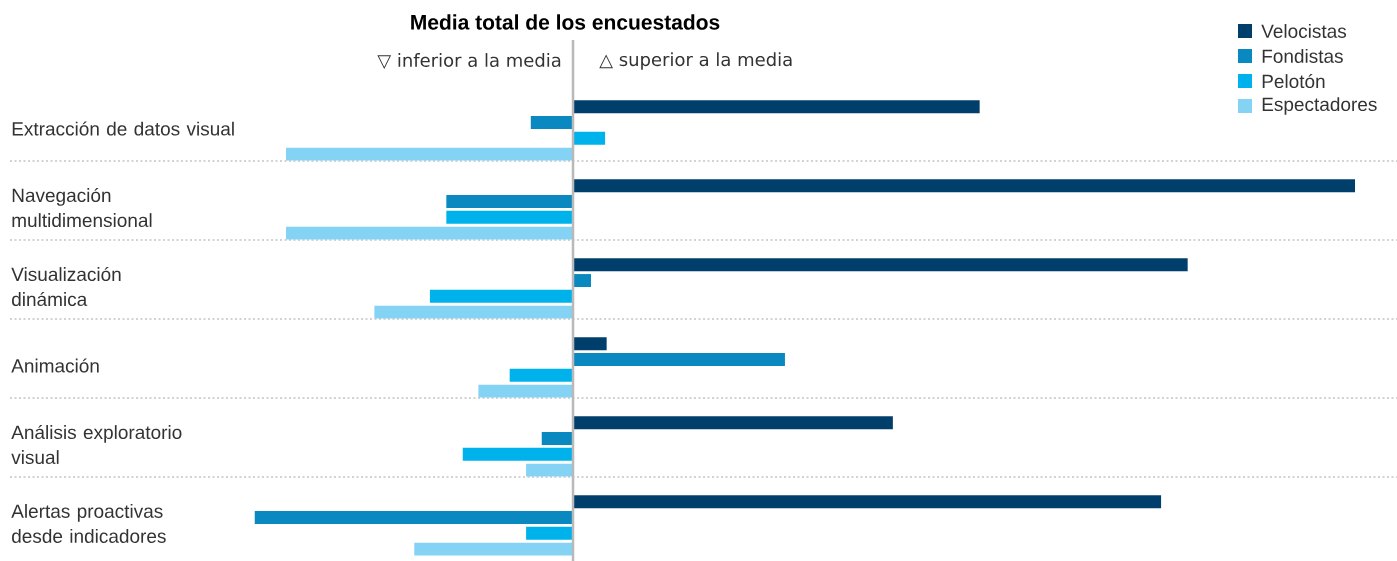  What do you see at coordinates (66, 286) in the screenshot?
I see `y-tick-label: Visualización dinámica` at bounding box center [66, 286].